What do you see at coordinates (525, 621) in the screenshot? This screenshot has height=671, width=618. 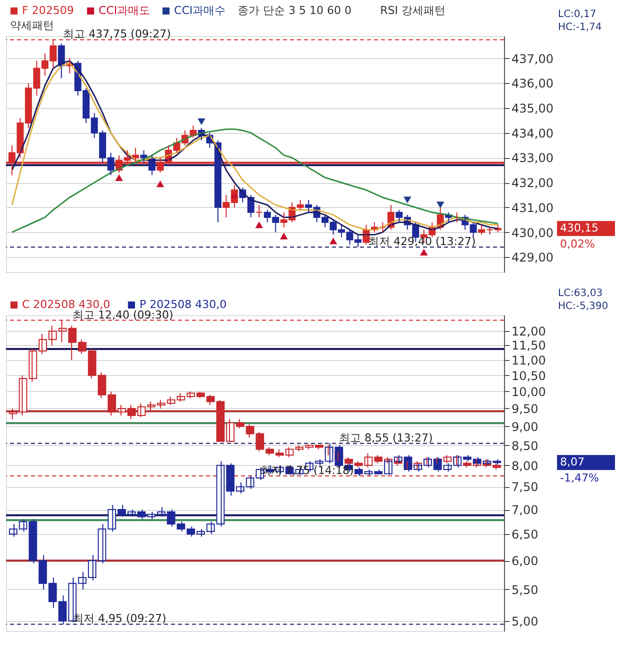 I see `y-tick-label: 5,00` at bounding box center [525, 621].